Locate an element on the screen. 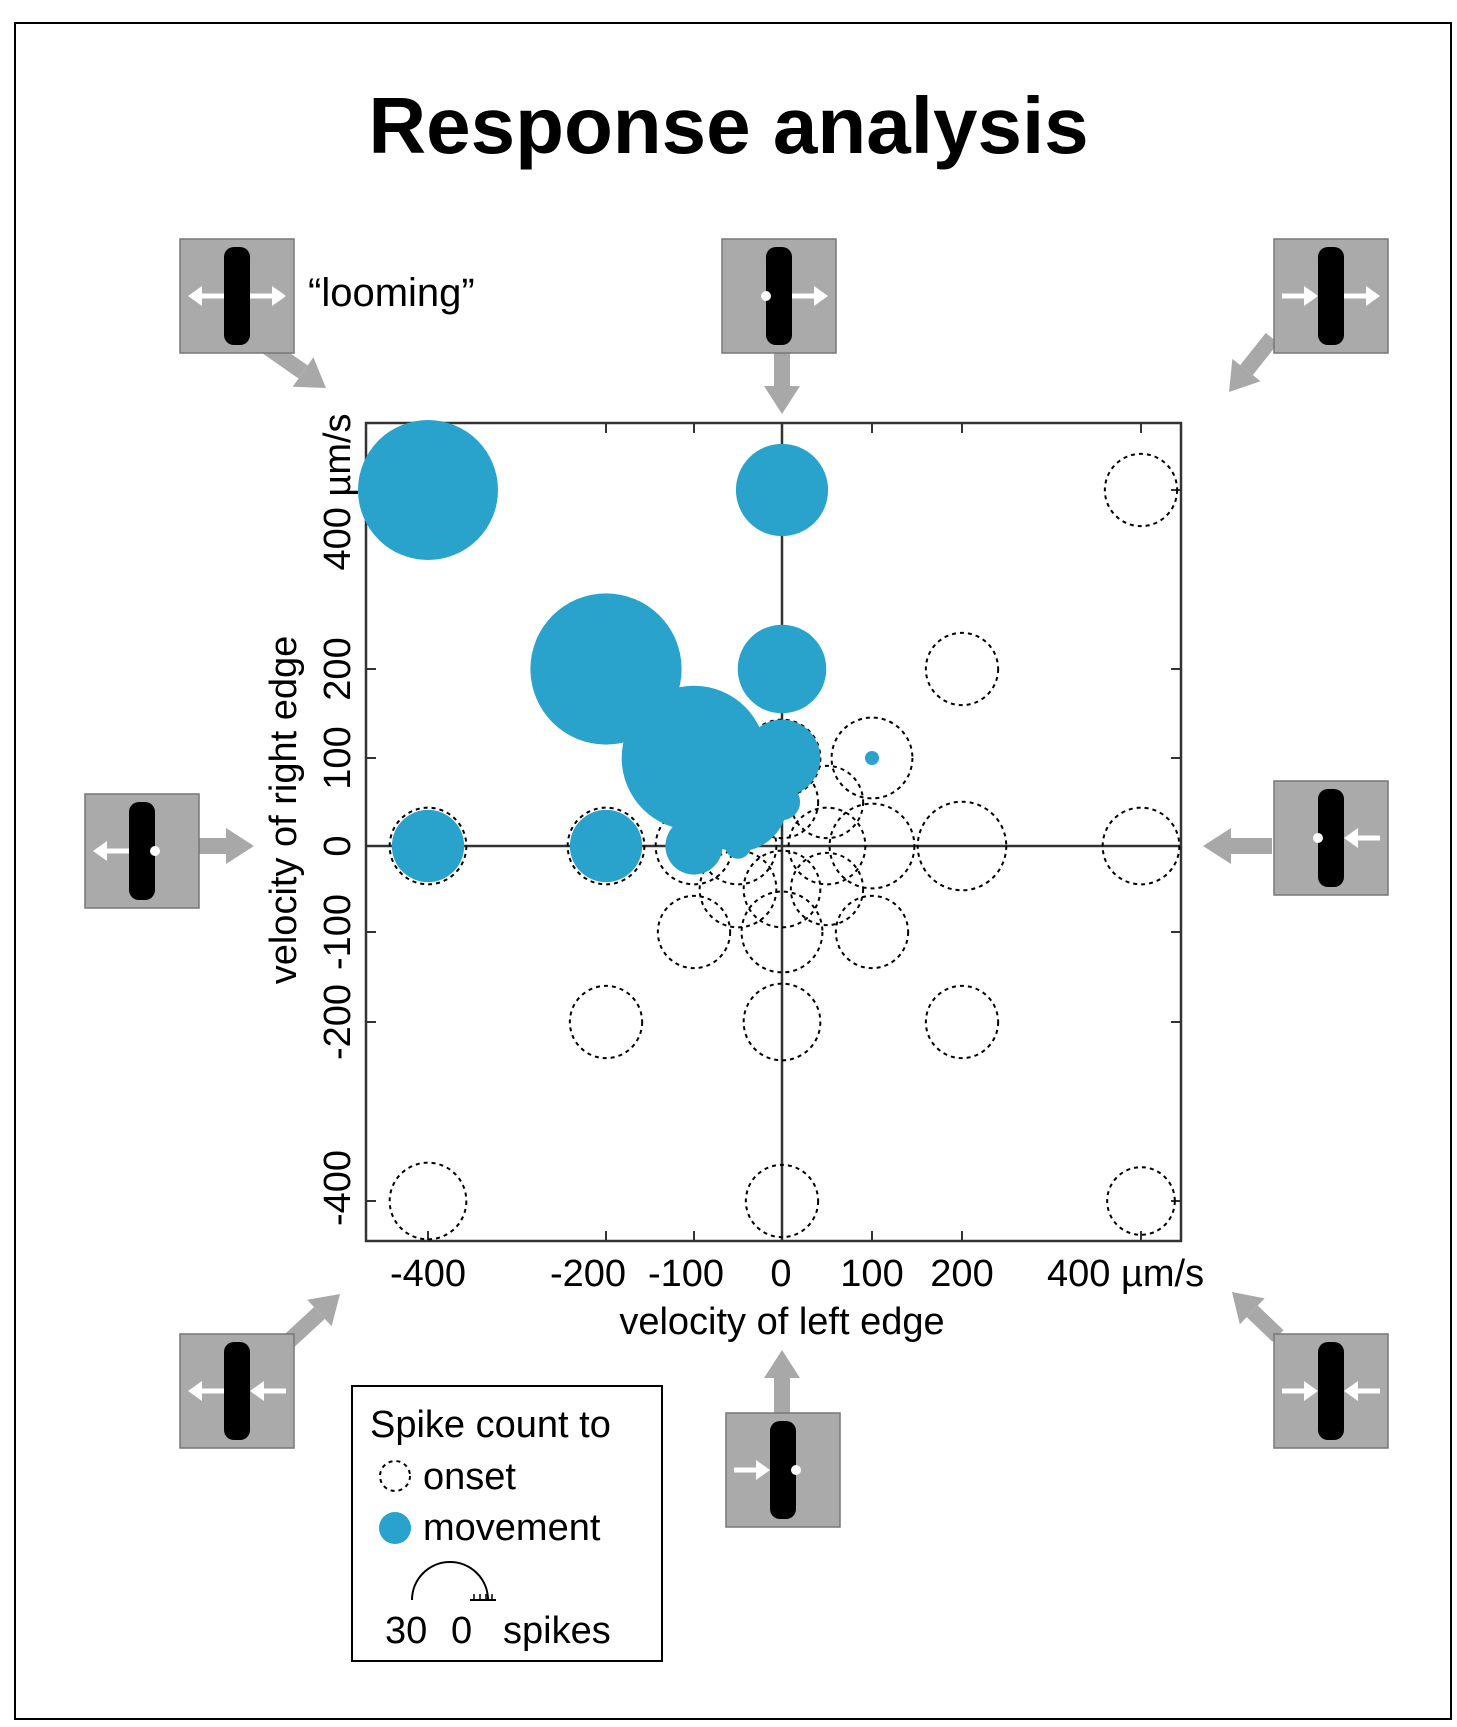  page-title: Response analysis is located at coordinates (728, 125).